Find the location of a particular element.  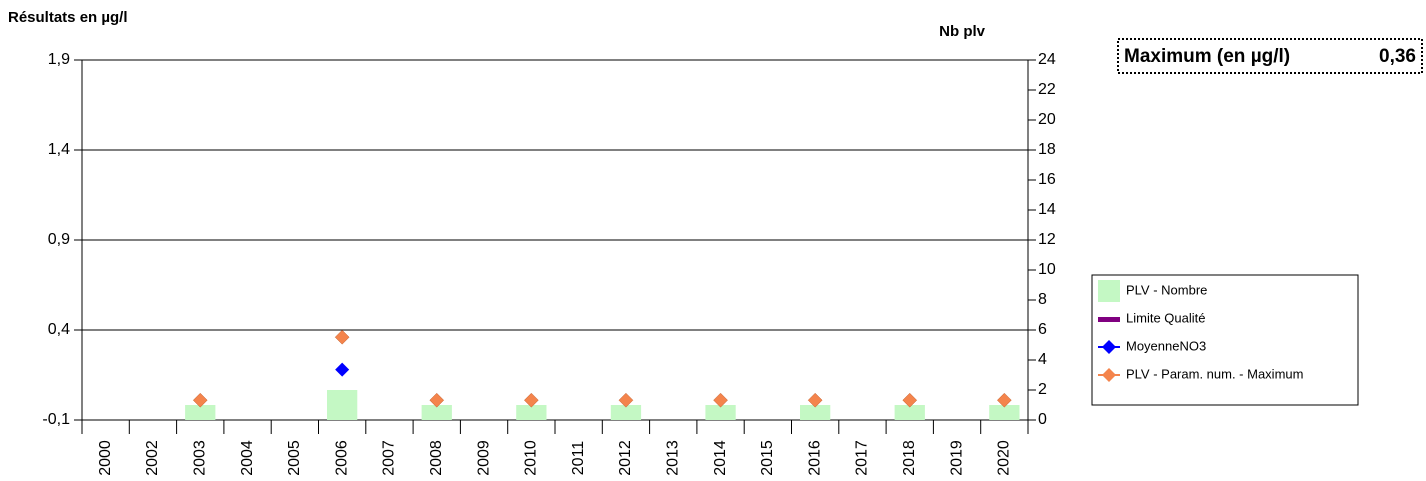

legend-label: Limite Qualité is located at coordinates (1165, 317).